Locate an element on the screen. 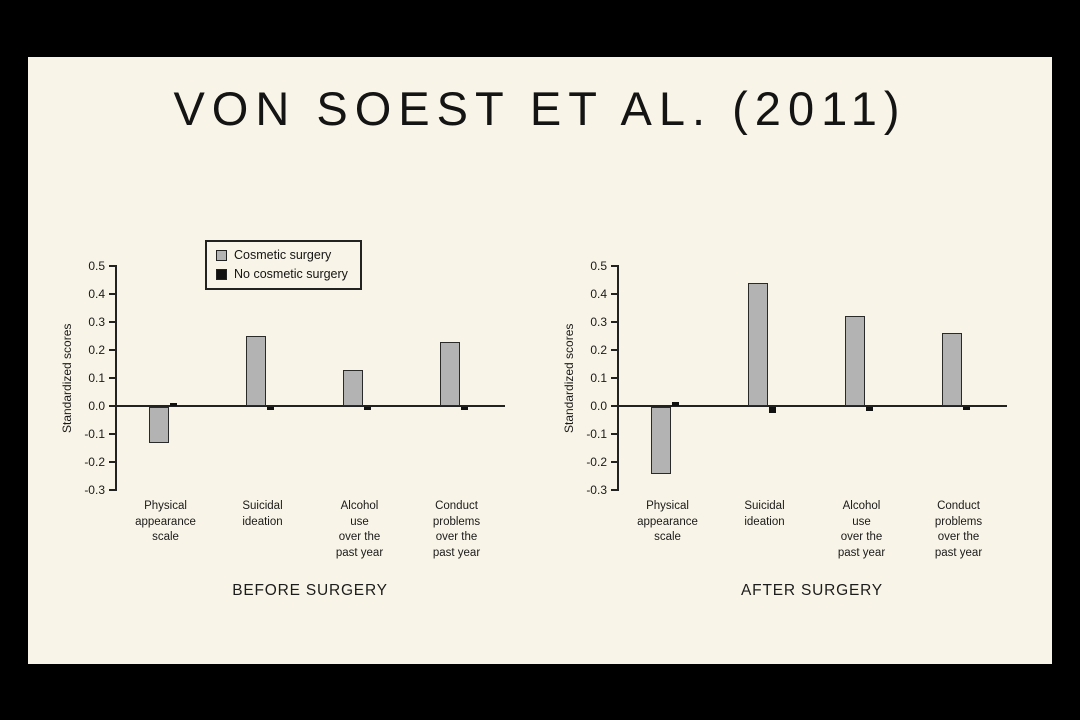 The image size is (1080, 720). legend-label-cosmetic-surgery: Cosmetic surgery is located at coordinates (283, 255).